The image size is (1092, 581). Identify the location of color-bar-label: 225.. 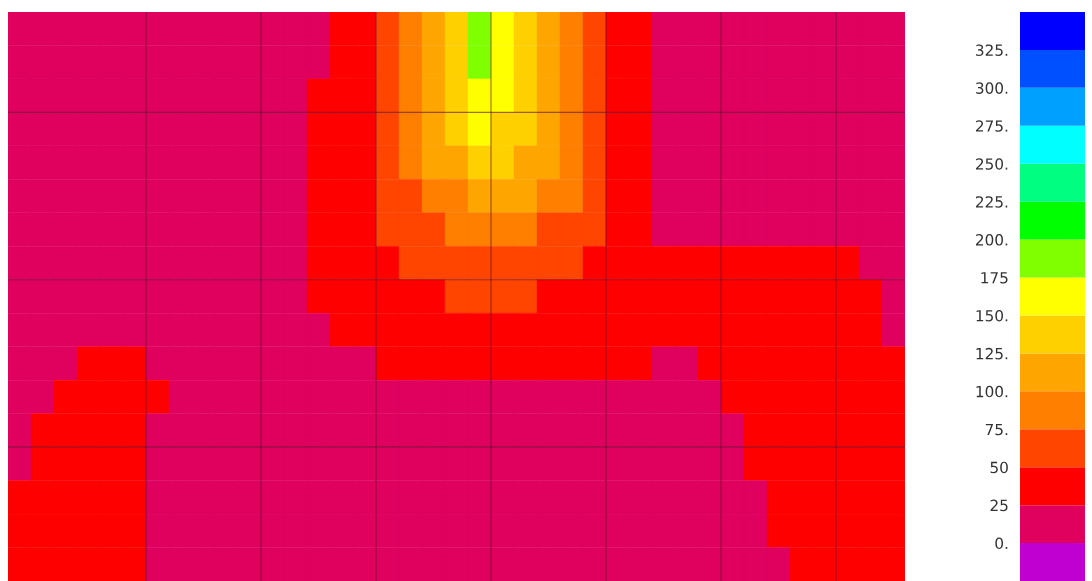
(991, 202).